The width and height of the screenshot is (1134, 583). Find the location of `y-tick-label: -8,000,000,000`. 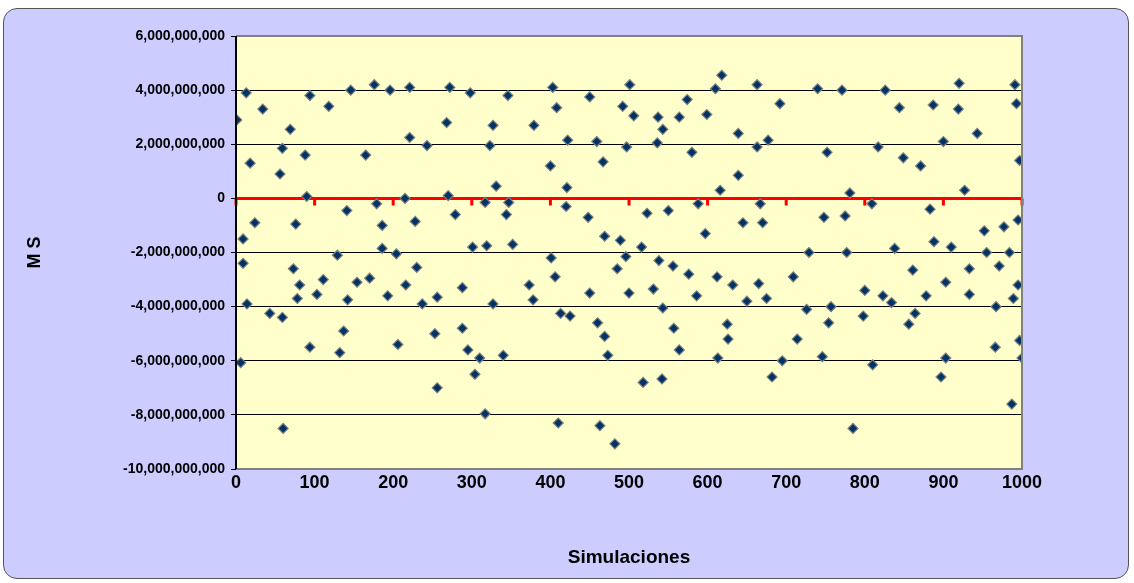

y-tick-label: -8,000,000,000 is located at coordinates (178, 413).